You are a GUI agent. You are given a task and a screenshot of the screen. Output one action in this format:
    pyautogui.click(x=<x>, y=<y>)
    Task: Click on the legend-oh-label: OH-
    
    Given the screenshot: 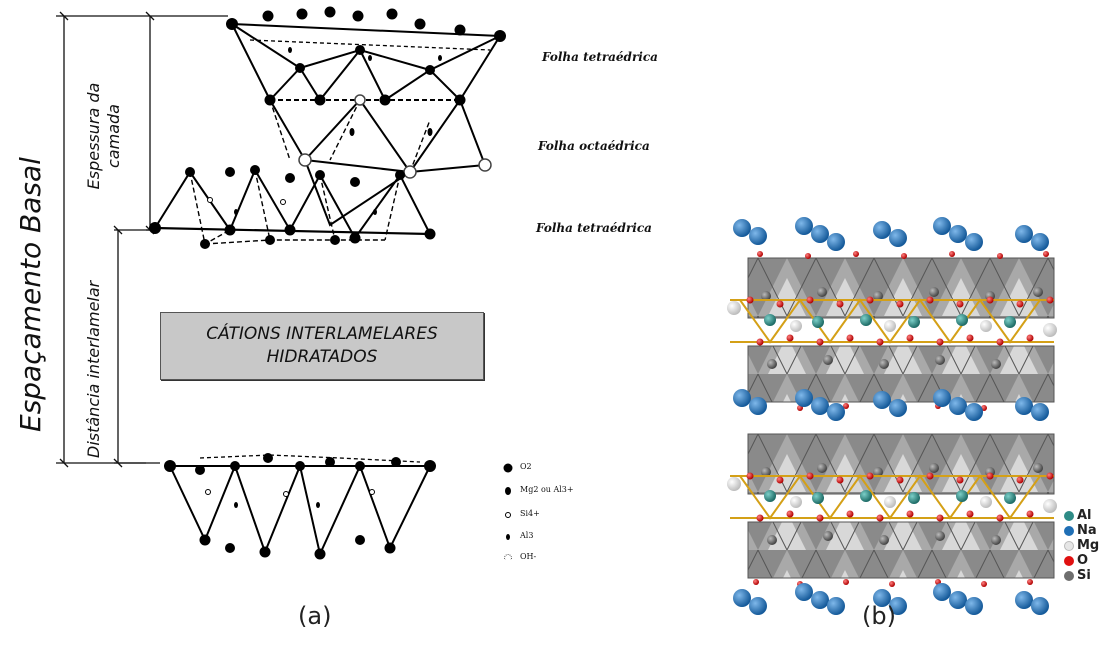 What is the action you would take?
    pyautogui.click(x=528, y=556)
    